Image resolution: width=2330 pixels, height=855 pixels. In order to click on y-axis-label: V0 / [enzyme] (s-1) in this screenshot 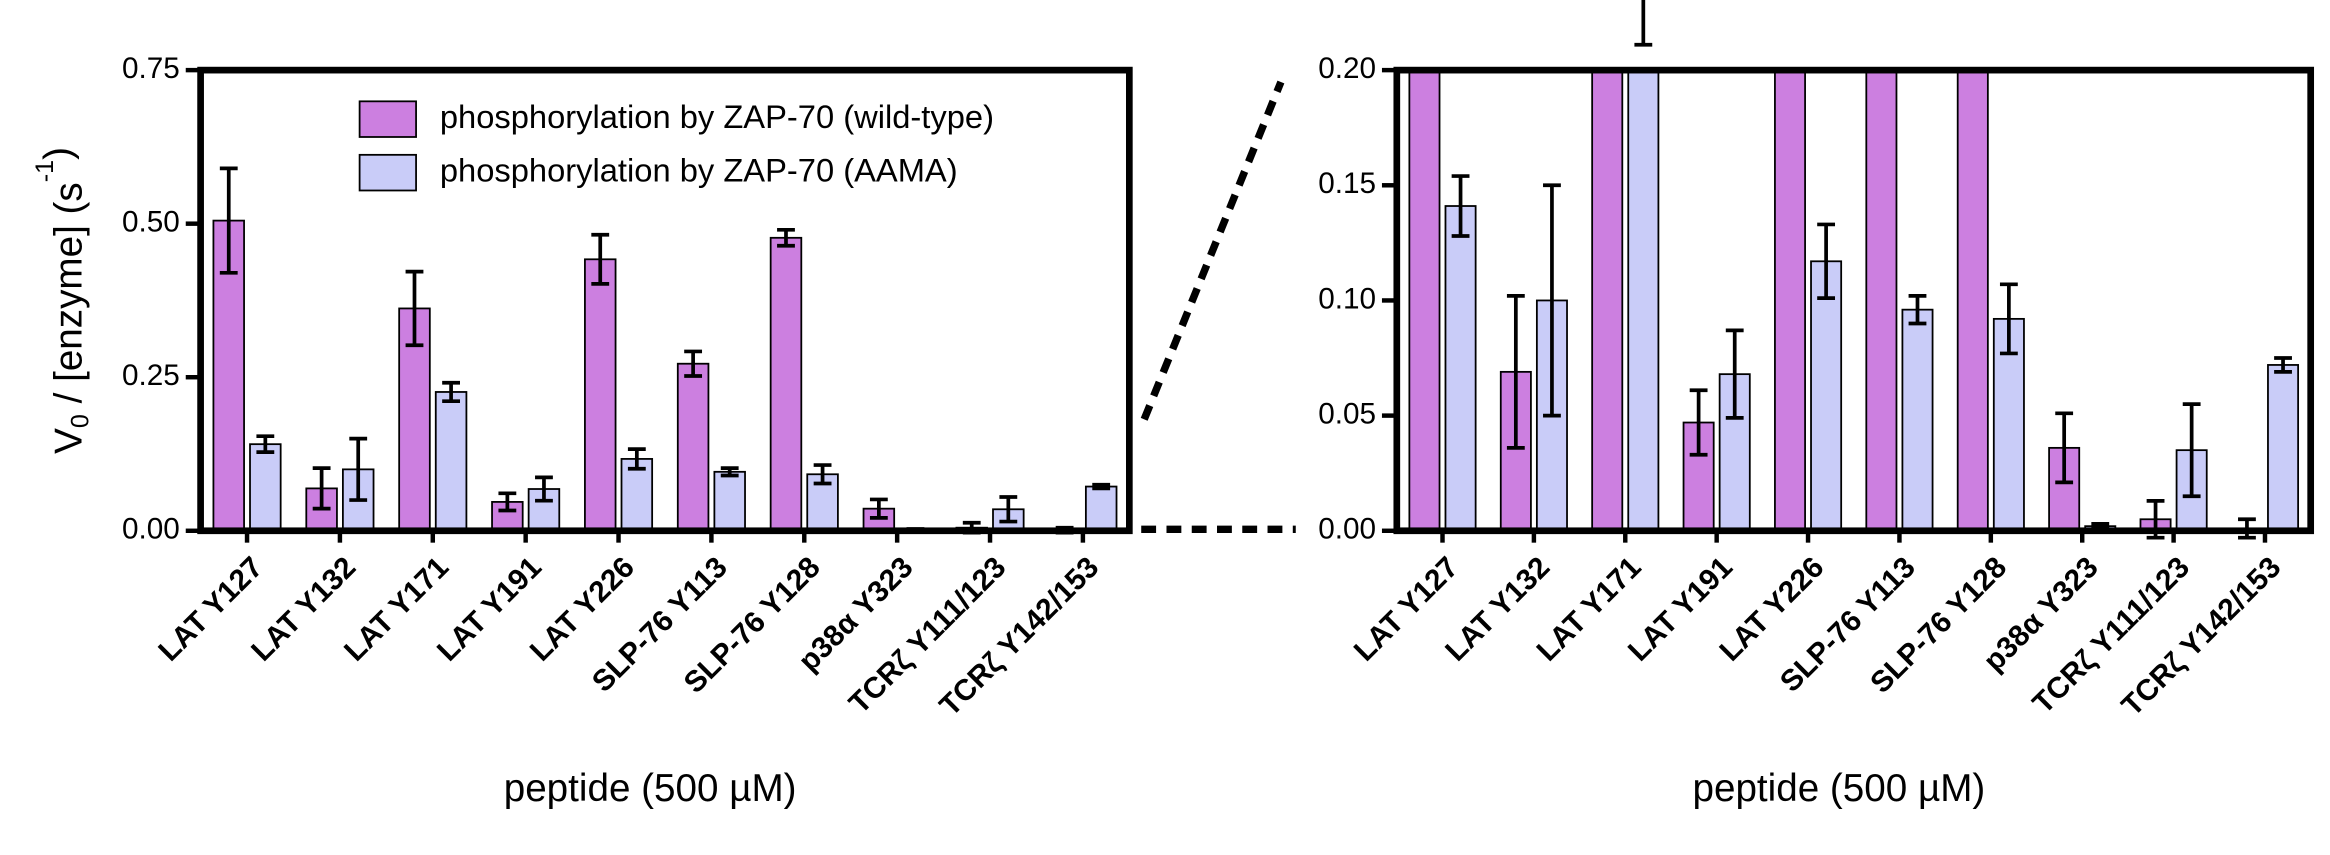, I will do `click(63, 300)`.